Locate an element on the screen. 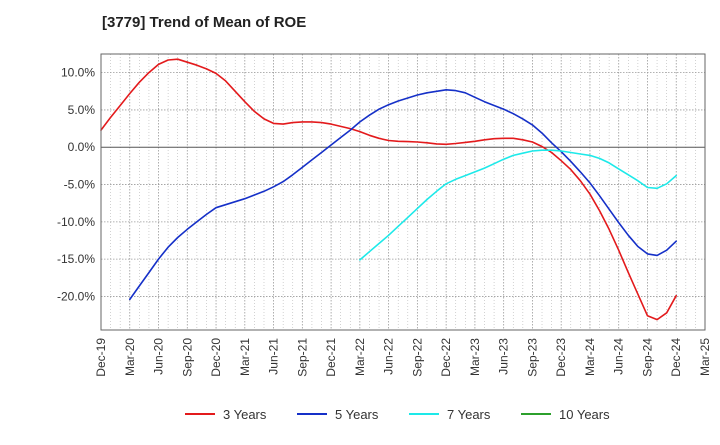 This screenshot has height=445, width=720. x-tick-label: Dec-22 is located at coordinates (446, 357).